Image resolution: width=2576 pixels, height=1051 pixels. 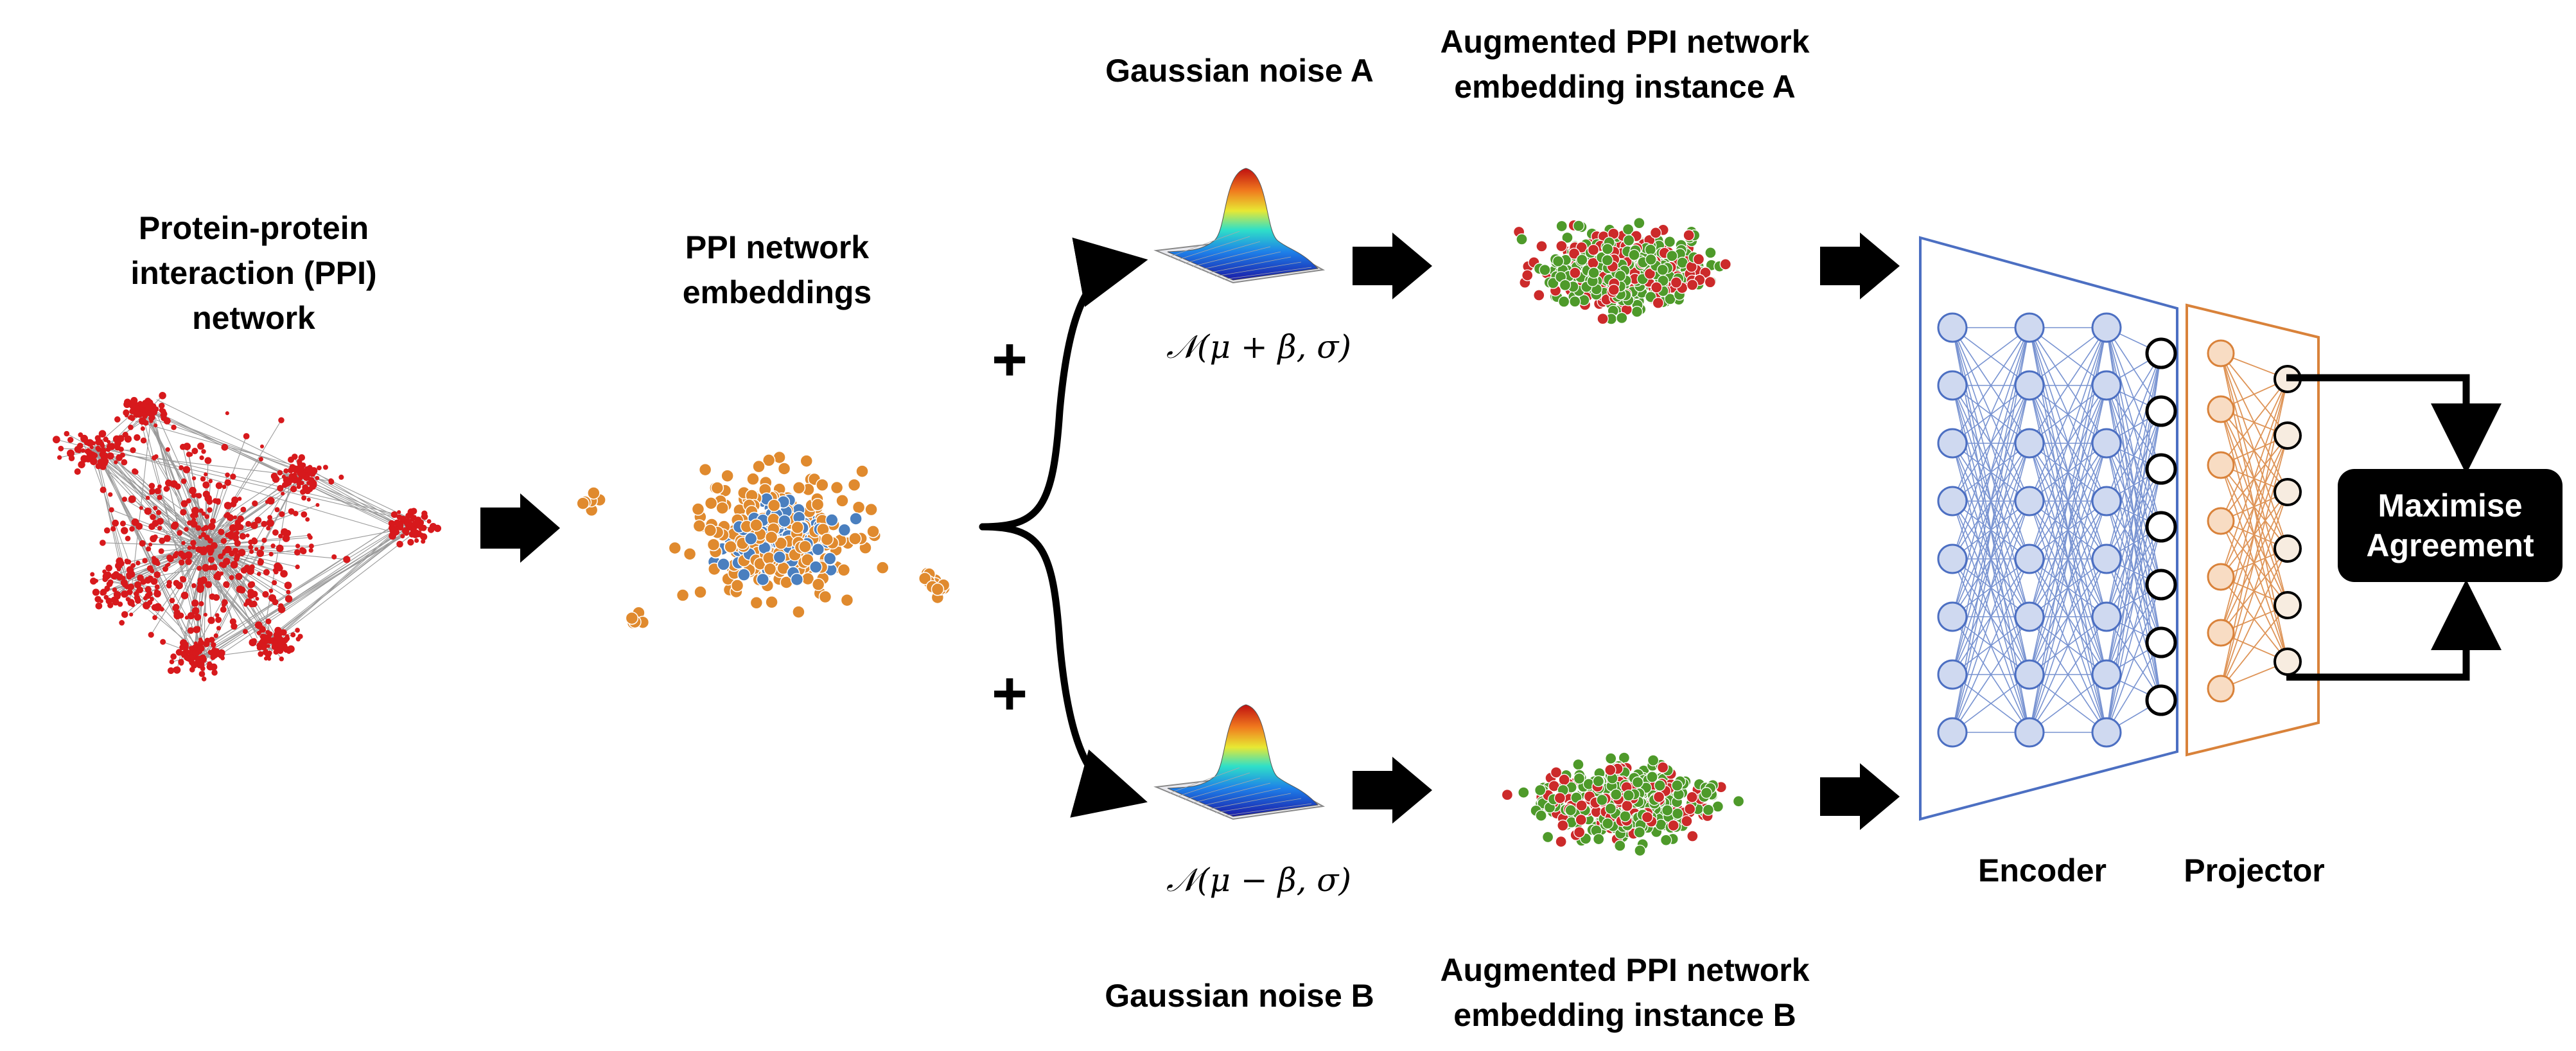 I want to click on maximise-agreement-box: Maximise Agreement, so click(x=2450, y=525).